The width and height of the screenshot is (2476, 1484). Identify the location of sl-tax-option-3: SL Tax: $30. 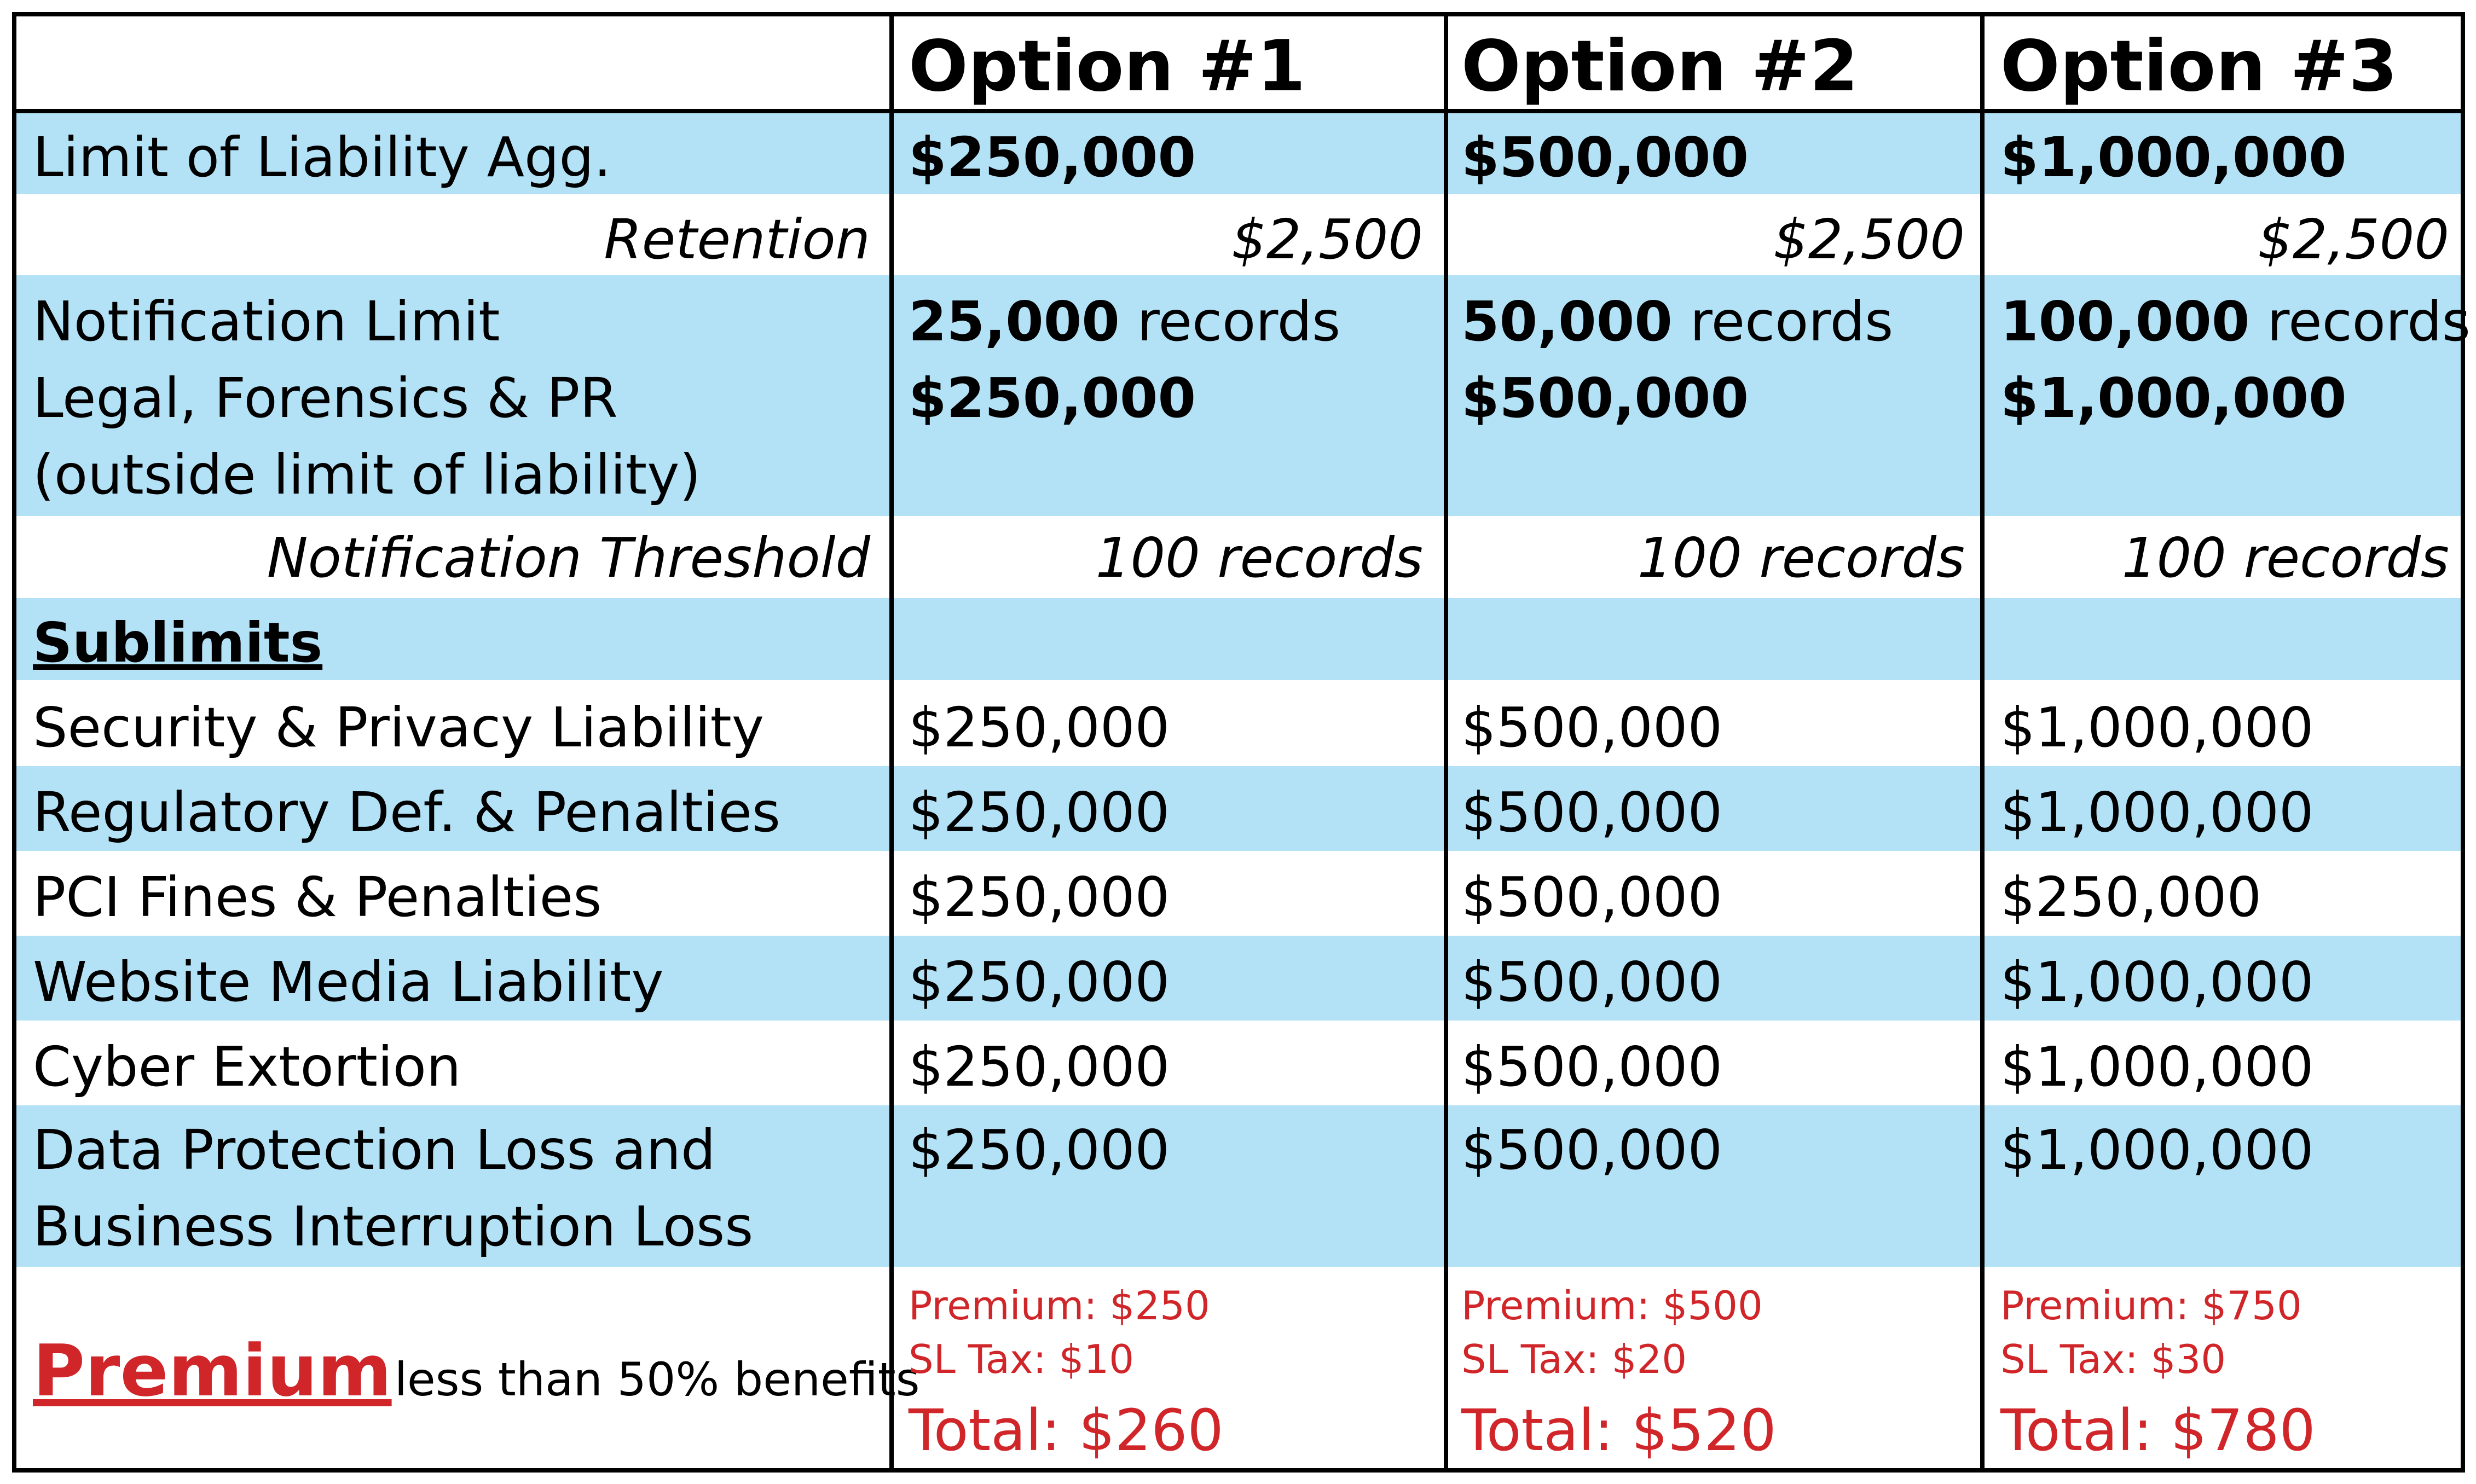
(2113, 1359).